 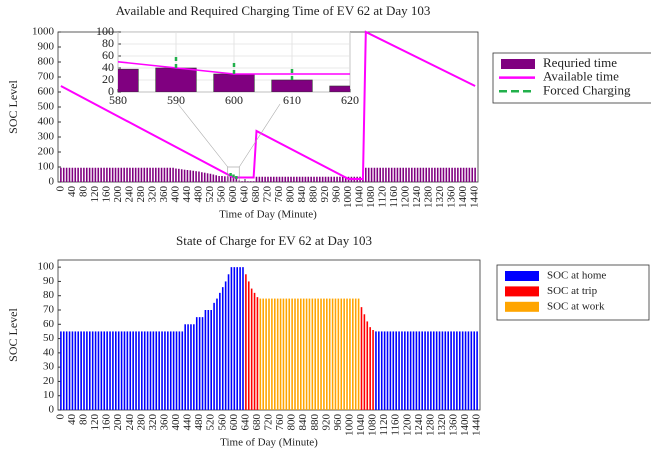 What do you see at coordinates (141, 194) in the screenshot?
I see `x-tick-label: 280` at bounding box center [141, 194].